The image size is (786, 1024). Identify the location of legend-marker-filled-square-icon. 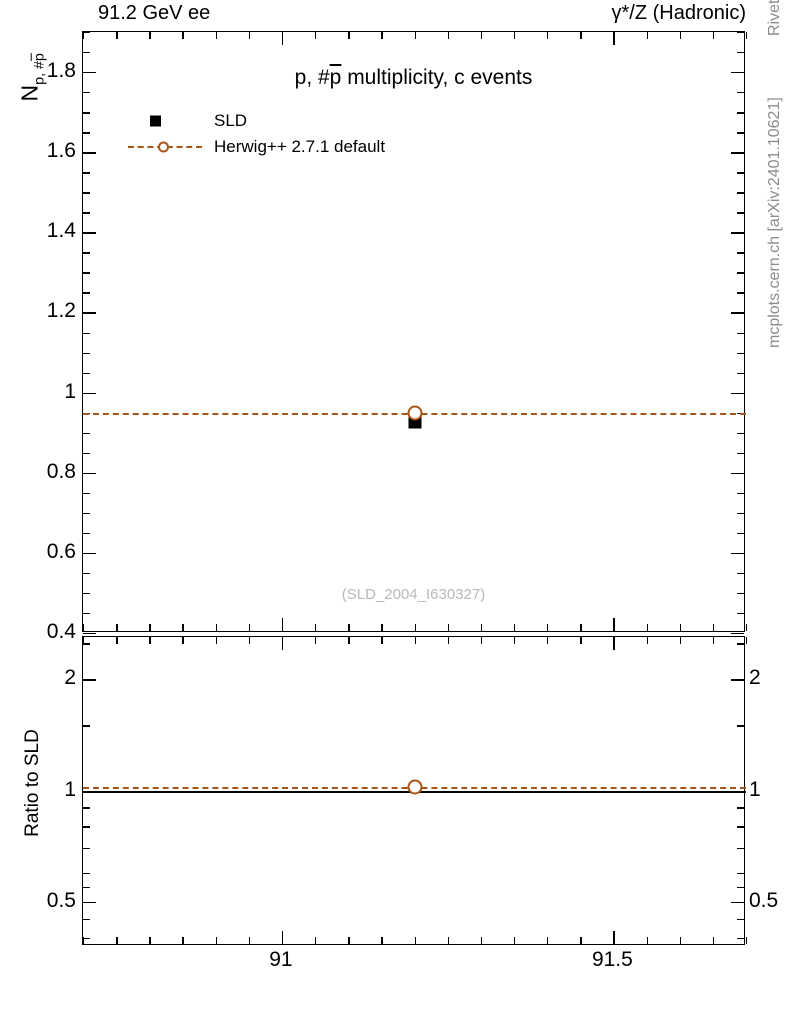
(165, 121).